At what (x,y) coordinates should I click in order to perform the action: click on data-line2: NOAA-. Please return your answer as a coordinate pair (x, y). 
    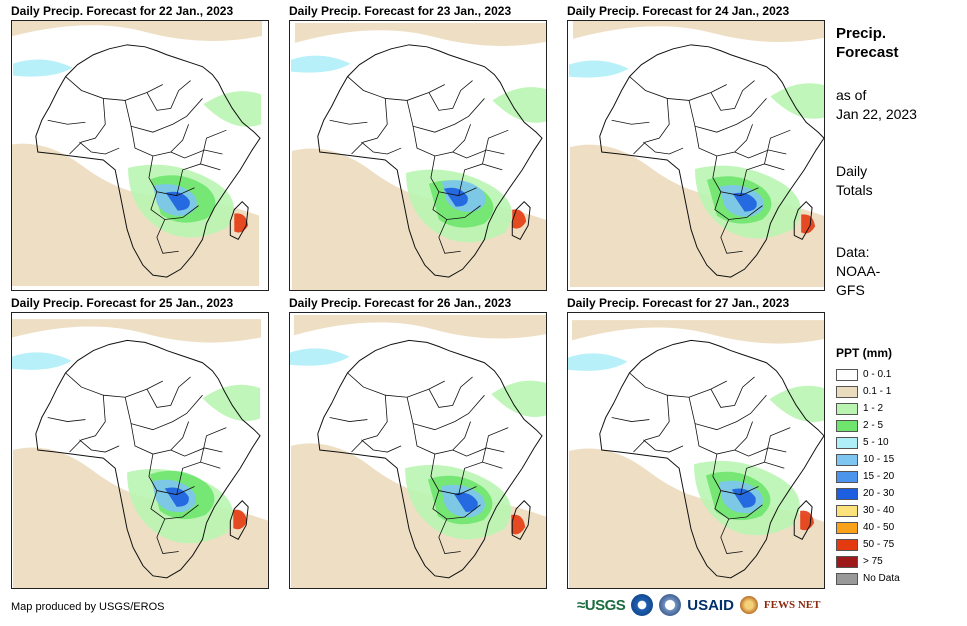
    Looking at the image, I should click on (858, 271).